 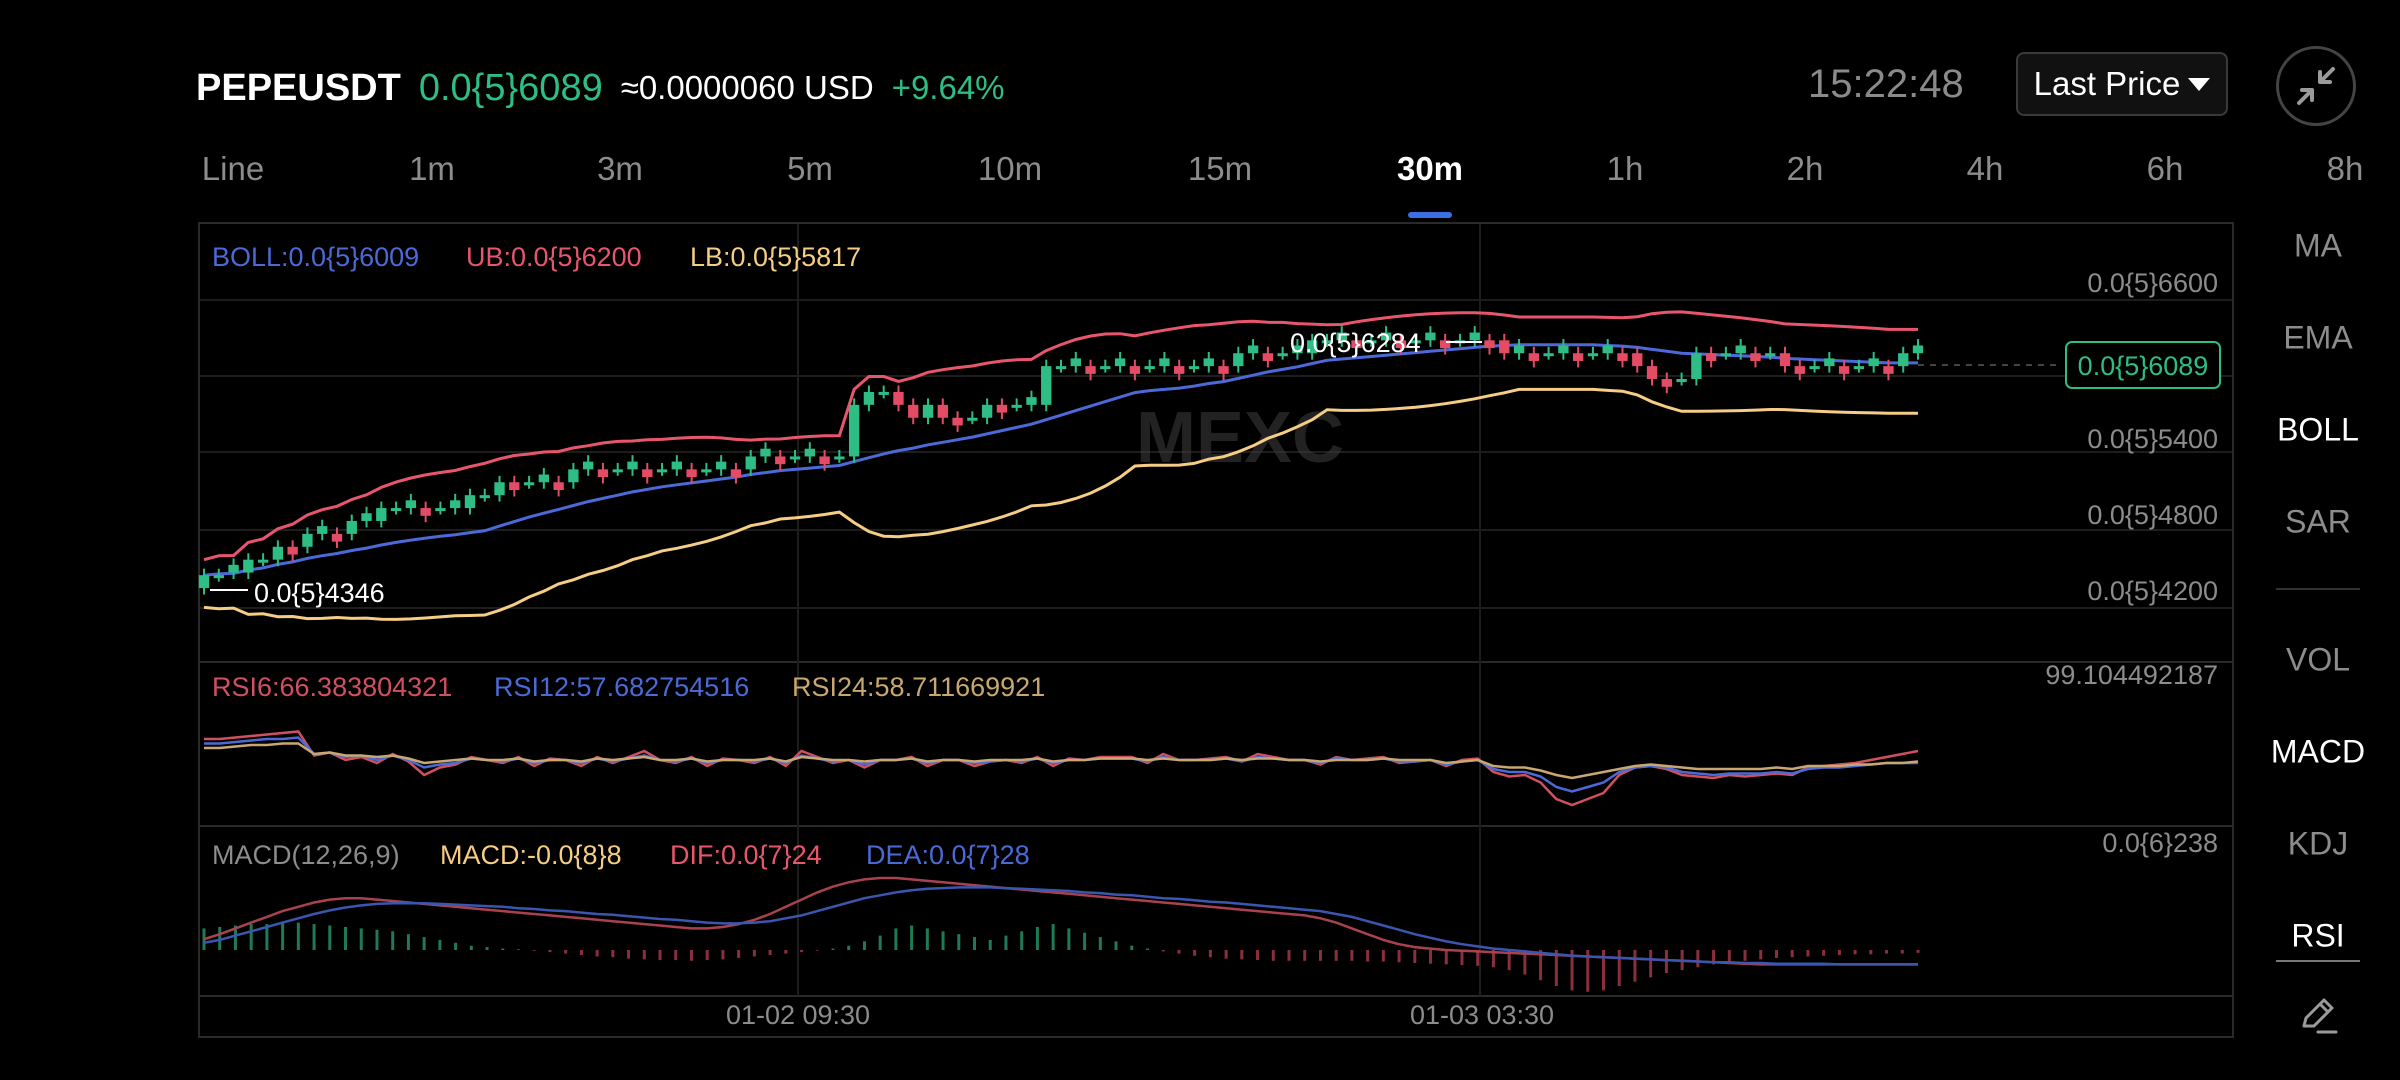 I want to click on rsi-legend-1: RSI12:57.682754516, so click(x=621, y=687).